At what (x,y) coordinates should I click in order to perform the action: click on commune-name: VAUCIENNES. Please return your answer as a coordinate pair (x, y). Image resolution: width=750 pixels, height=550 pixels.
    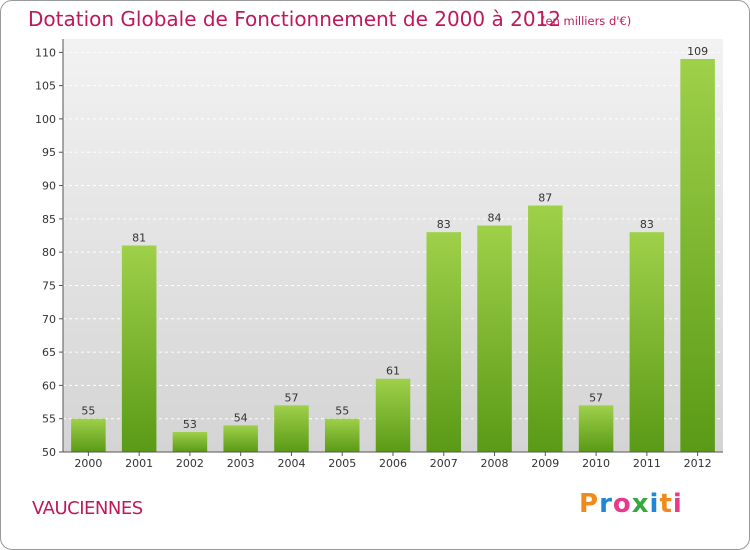
    Looking at the image, I should click on (87, 508).